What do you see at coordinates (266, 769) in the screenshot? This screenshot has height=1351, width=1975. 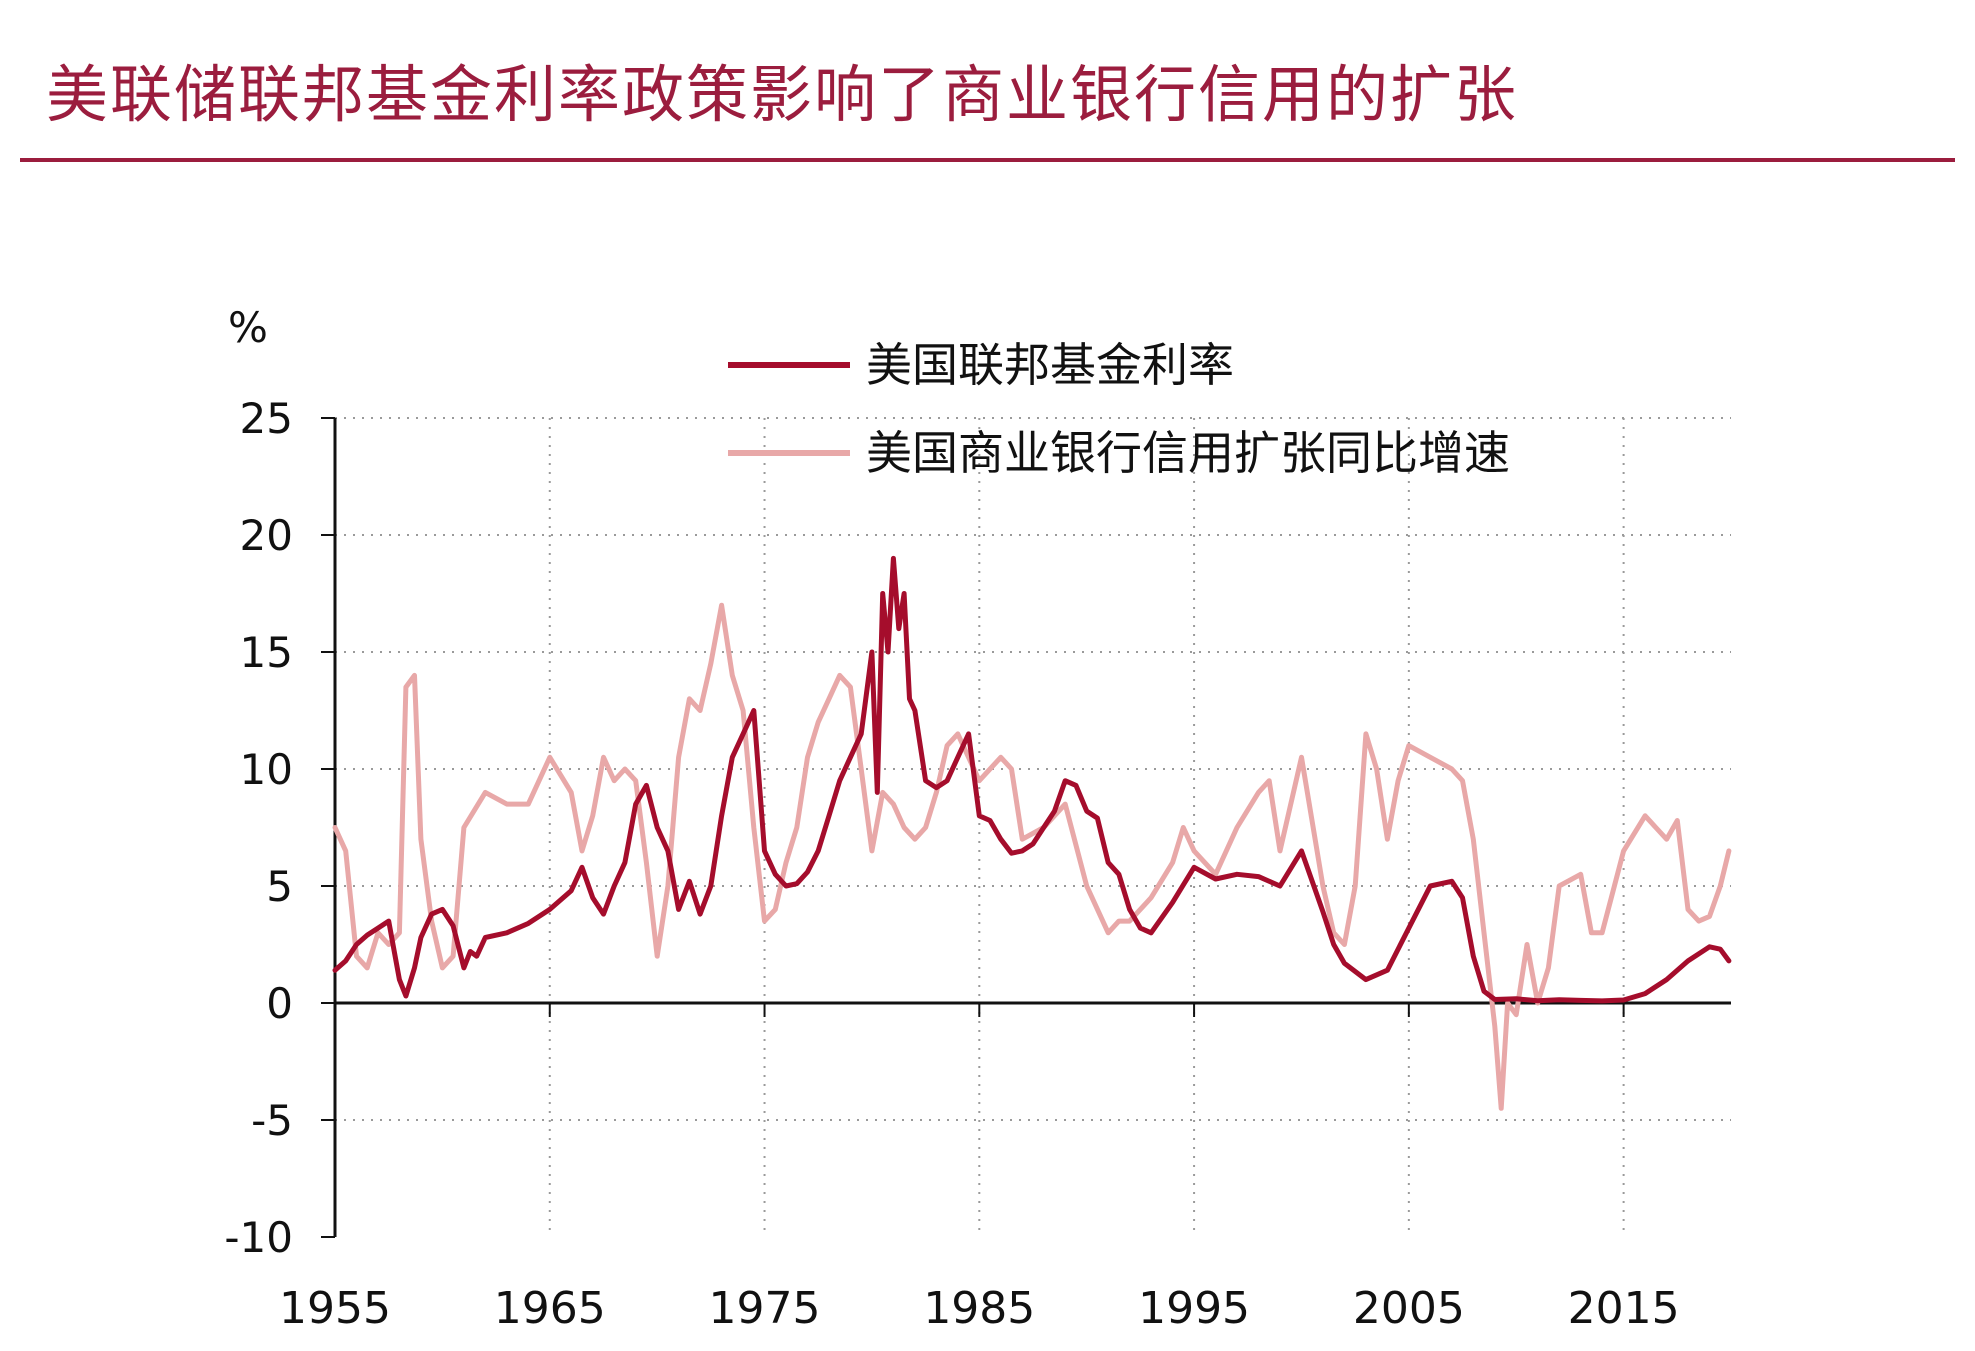 I see `y-tick-label: 10` at bounding box center [266, 769].